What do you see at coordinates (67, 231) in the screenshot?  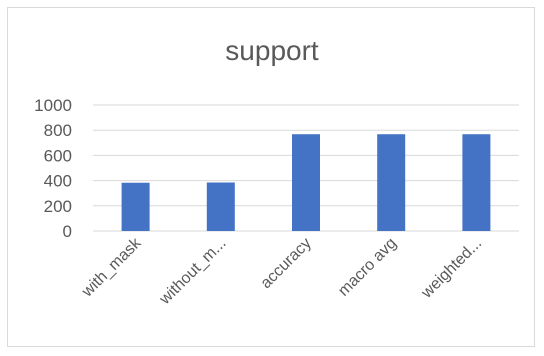 I see `y-tick-label: 0` at bounding box center [67, 231].